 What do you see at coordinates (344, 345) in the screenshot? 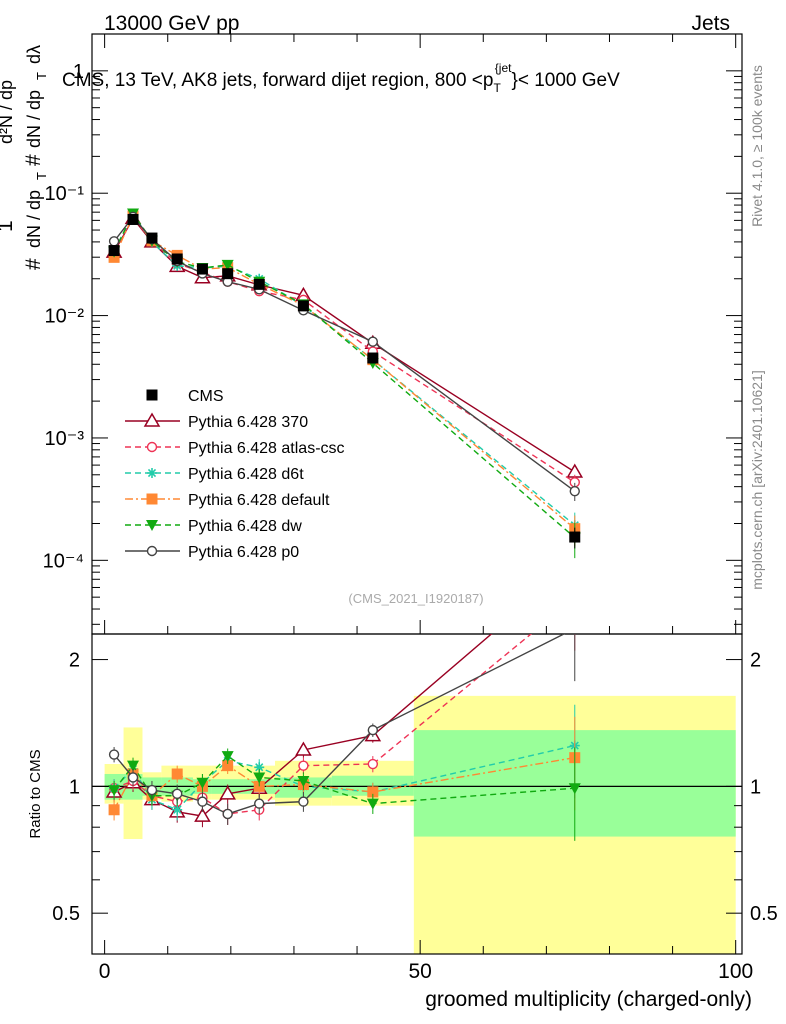
I see `mc-line-top` at bounding box center [344, 345].